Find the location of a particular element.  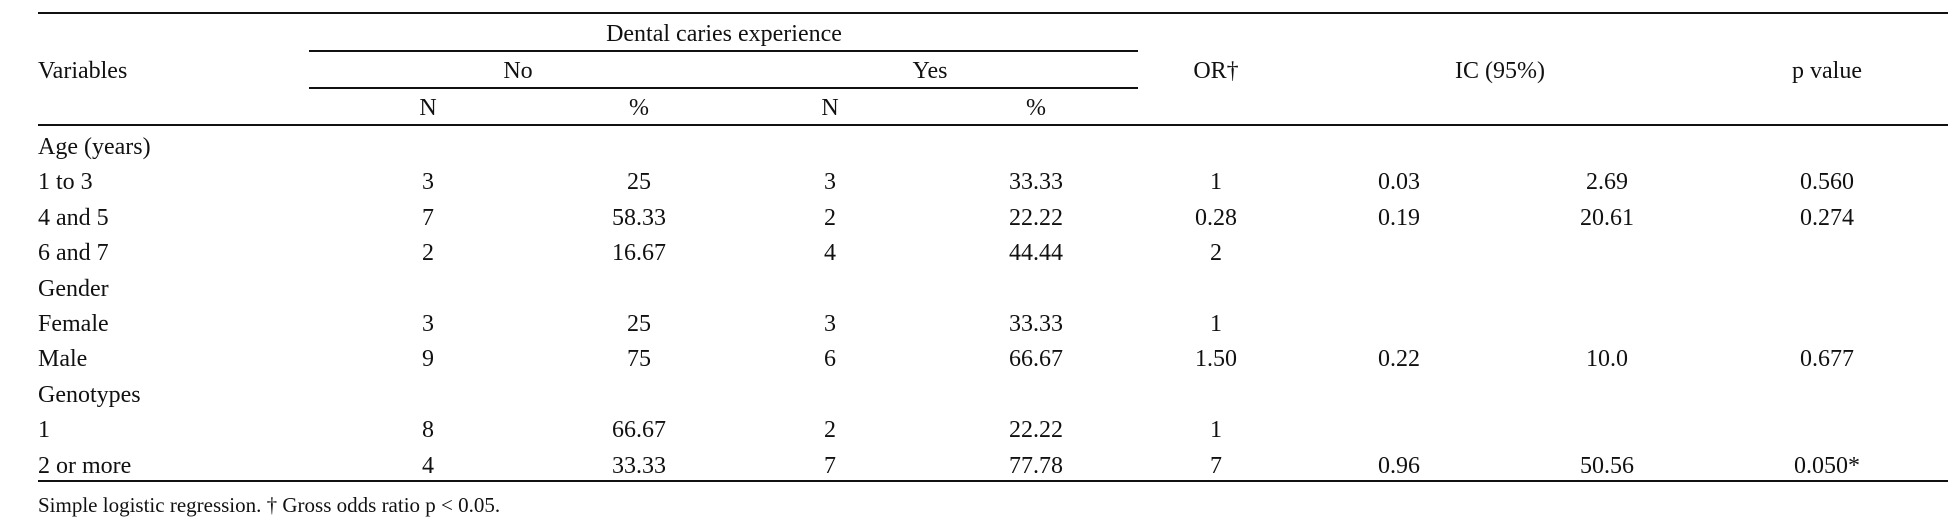

top-rule is located at coordinates (993, 13).